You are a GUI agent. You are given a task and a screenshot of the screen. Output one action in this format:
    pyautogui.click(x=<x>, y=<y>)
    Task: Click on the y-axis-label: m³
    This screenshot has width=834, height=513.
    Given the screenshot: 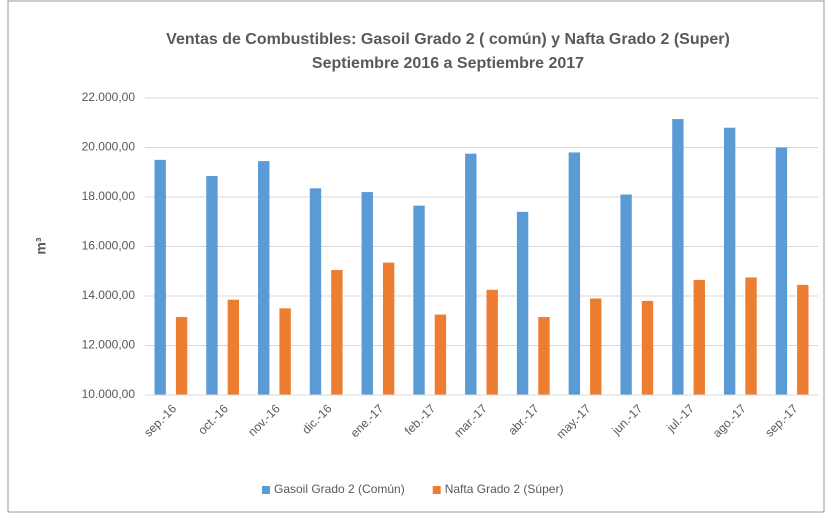 What is the action you would take?
    pyautogui.click(x=41, y=245)
    